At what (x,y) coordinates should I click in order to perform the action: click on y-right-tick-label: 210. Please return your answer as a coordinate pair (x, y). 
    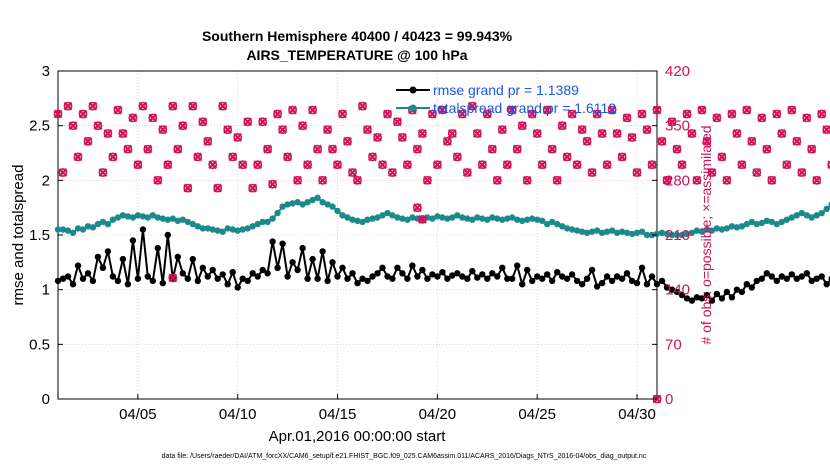
    Looking at the image, I should click on (677, 235).